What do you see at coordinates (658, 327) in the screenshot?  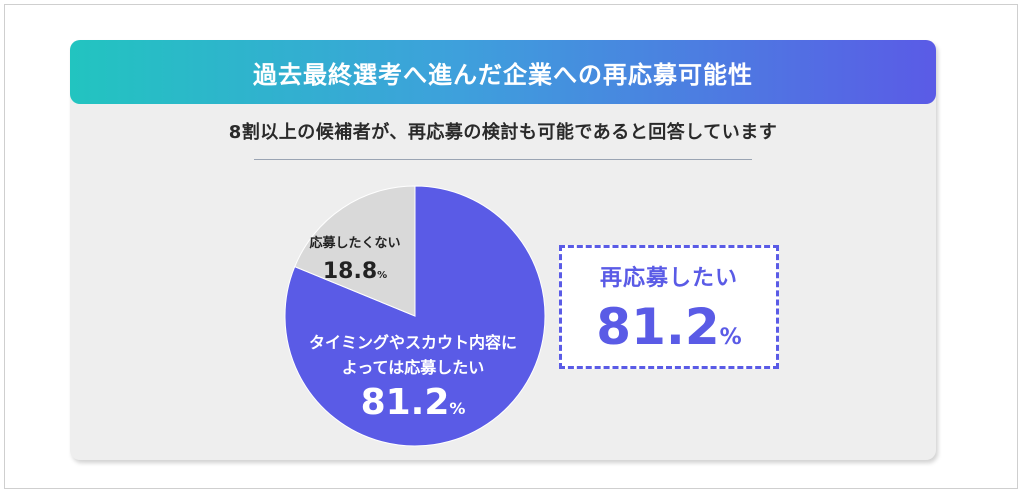 I see `highlight-number: 81.2` at bounding box center [658, 327].